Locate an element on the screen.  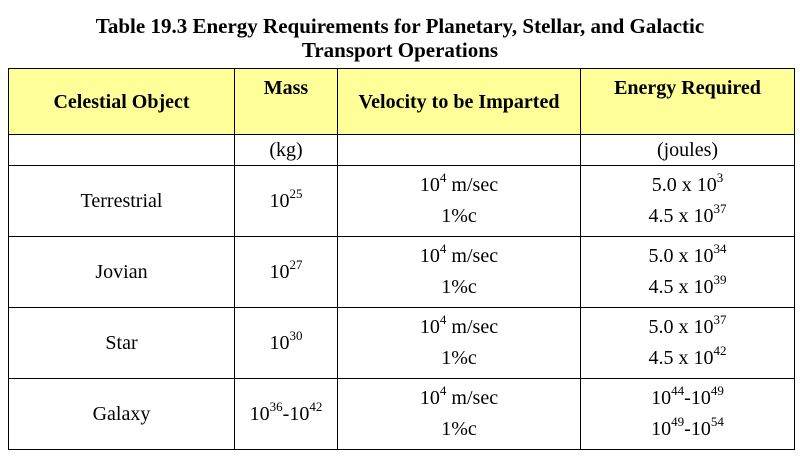
units-row: (kg) (joules) is located at coordinates (401, 150).